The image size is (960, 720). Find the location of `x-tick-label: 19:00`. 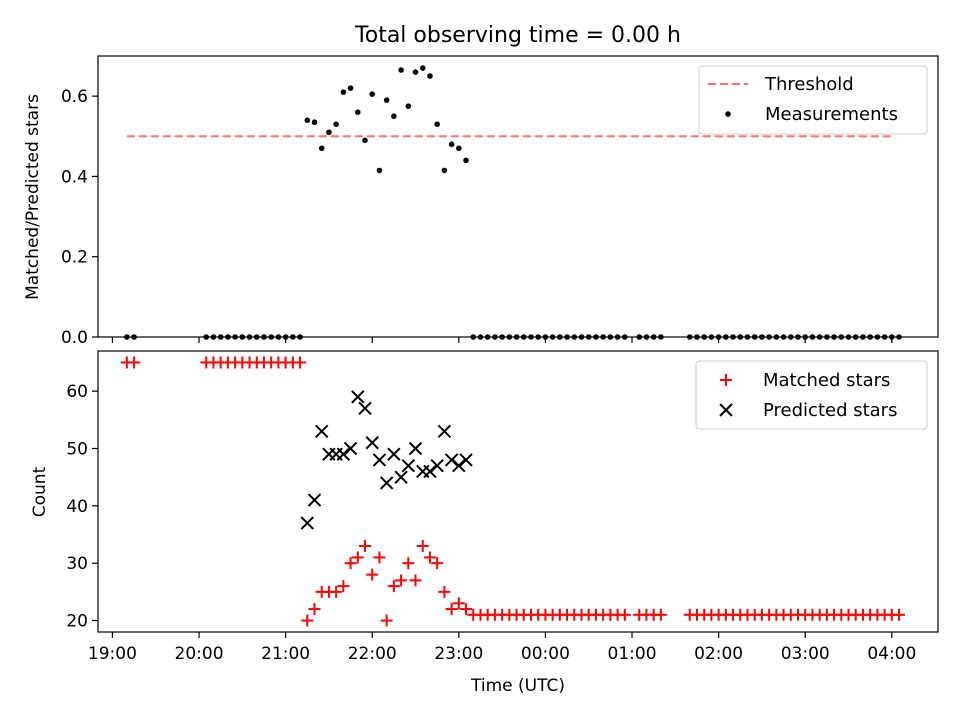

x-tick-label: 19:00 is located at coordinates (112, 654).